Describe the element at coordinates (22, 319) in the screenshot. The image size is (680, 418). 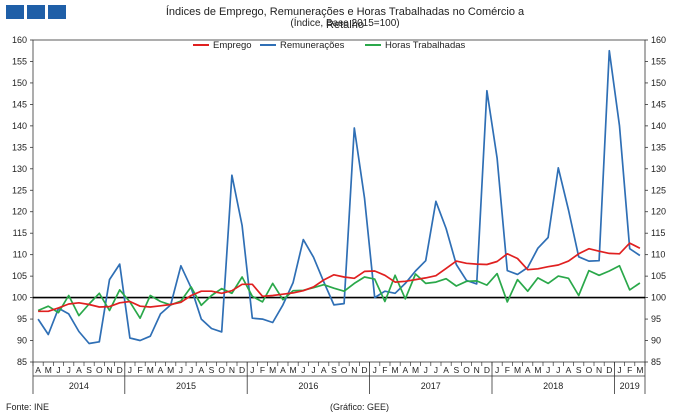
I see `y-tick-label-left: 95` at that location.